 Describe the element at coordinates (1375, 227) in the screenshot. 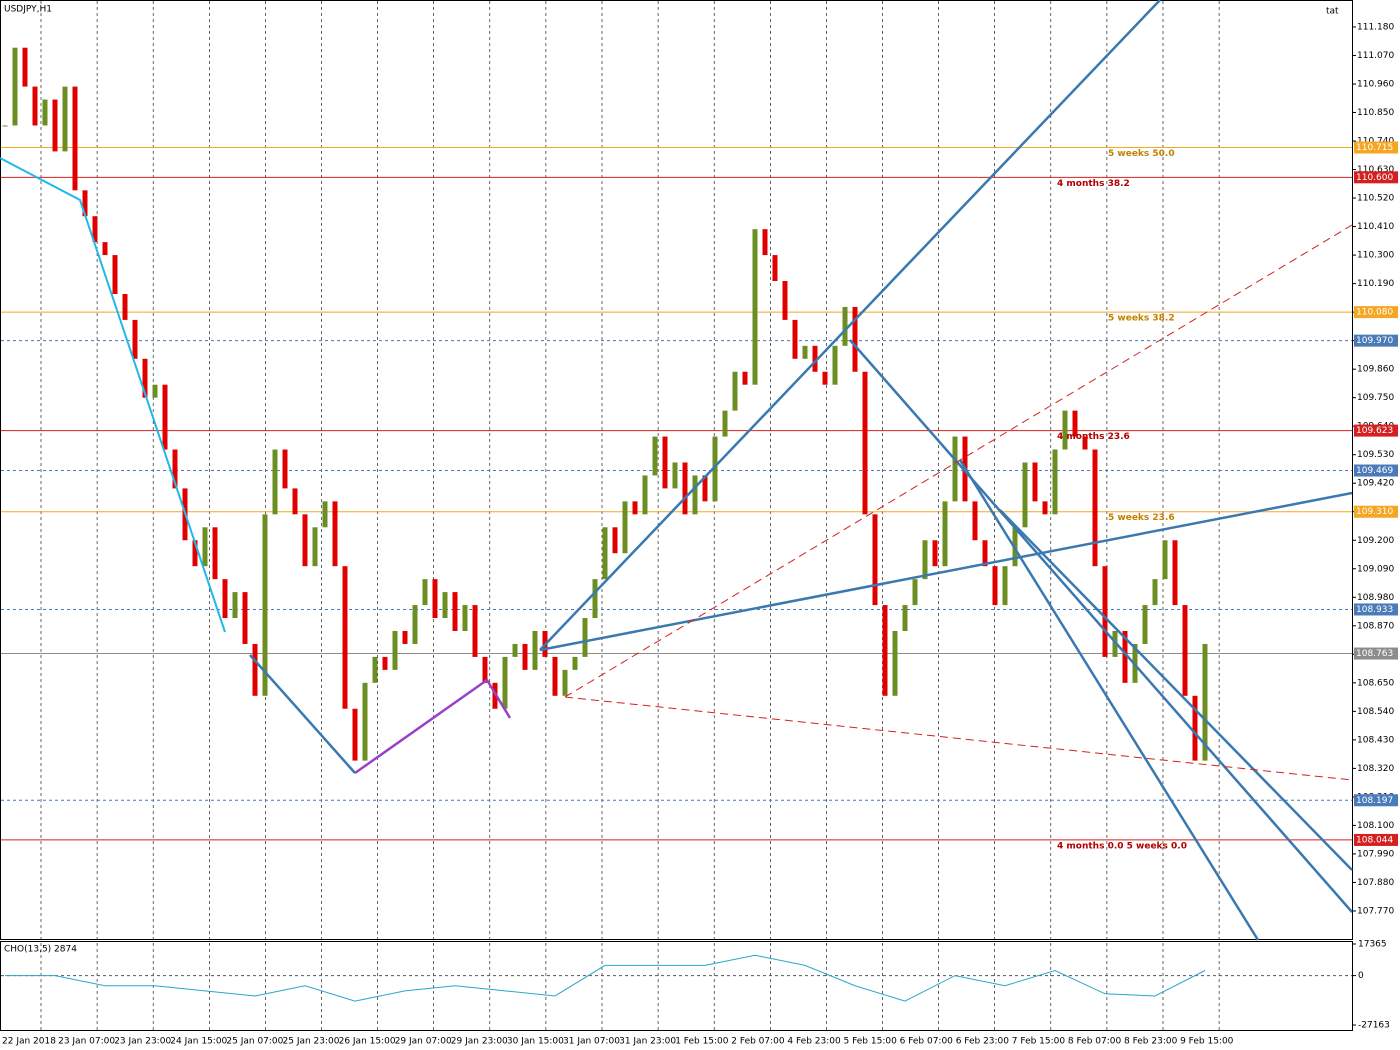

I see `y-tick-label: 110.410` at that location.